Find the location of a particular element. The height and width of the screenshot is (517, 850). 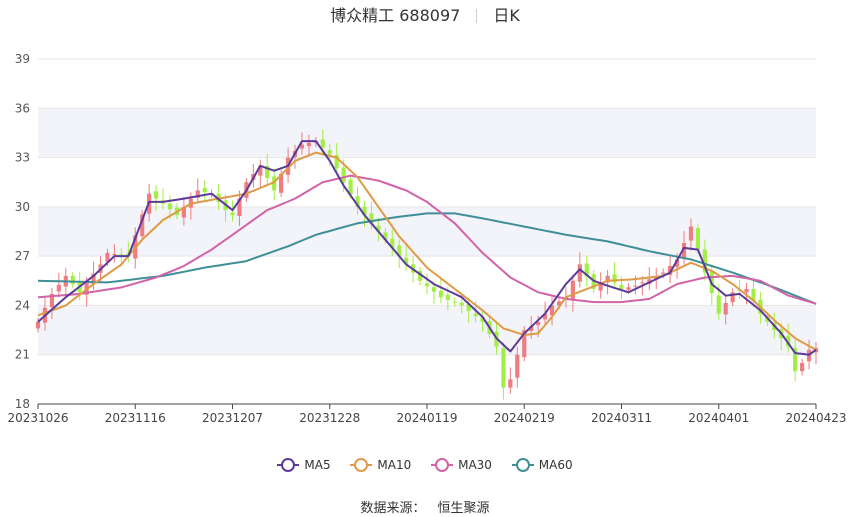

stock-title: 博众精工 688097 is located at coordinates (395, 15).